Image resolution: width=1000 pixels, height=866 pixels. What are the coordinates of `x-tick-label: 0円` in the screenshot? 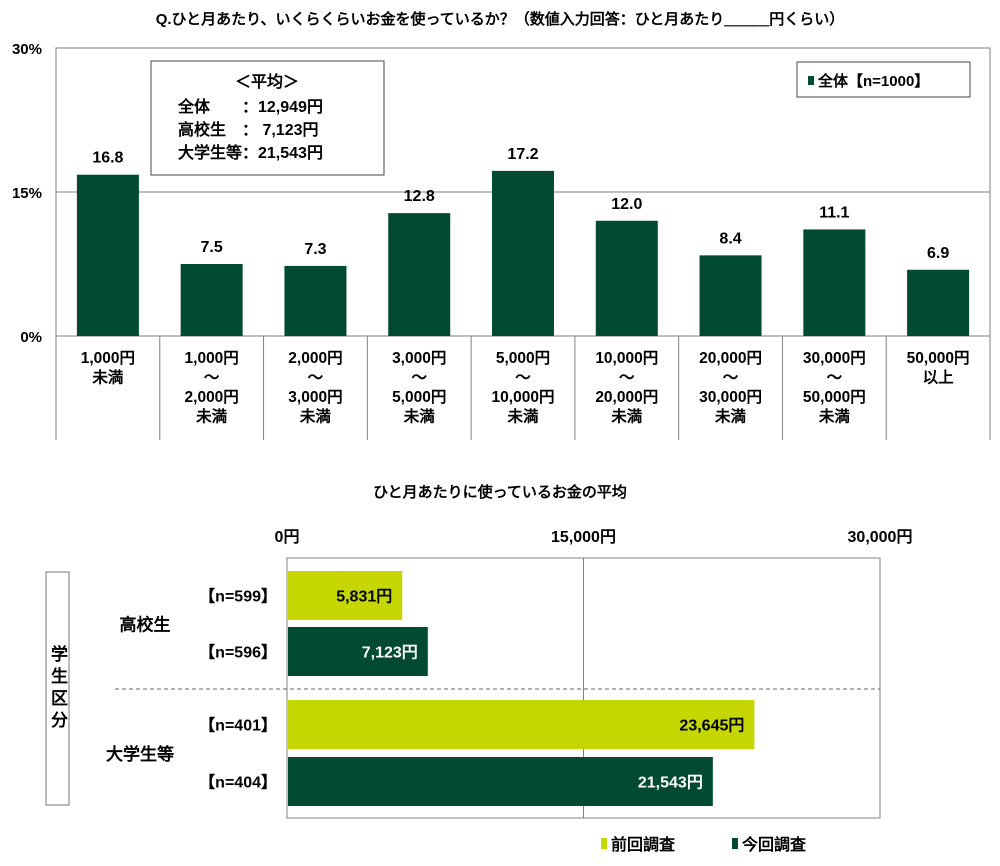 It's located at (287, 537).